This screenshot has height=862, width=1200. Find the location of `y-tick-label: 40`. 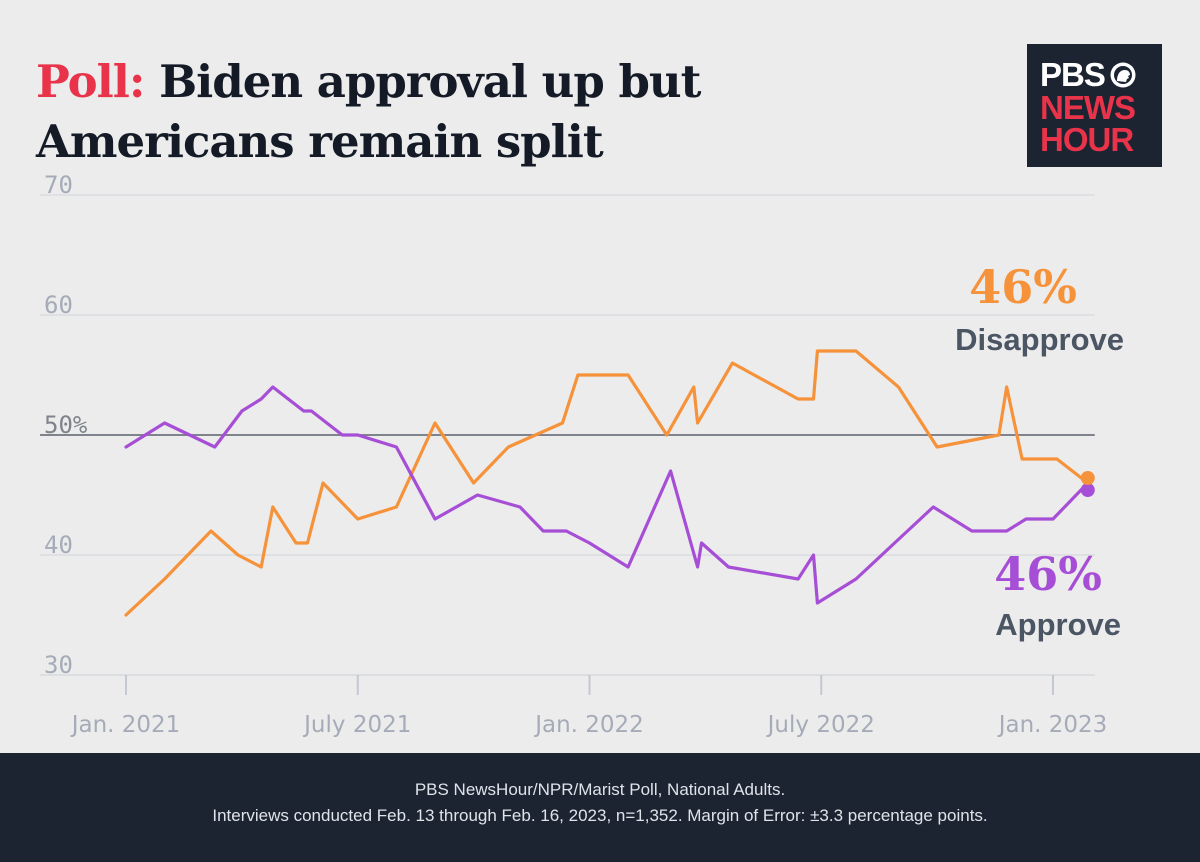

y-tick-label: 40 is located at coordinates (58, 545).